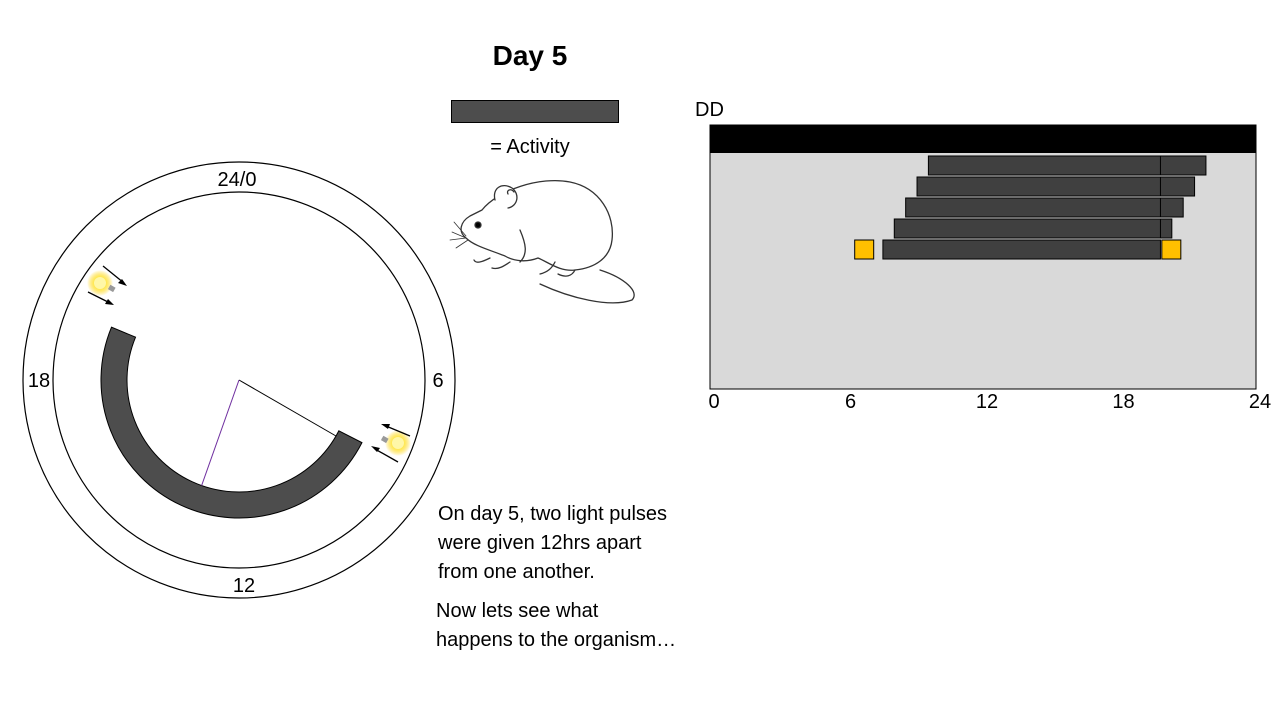 The width and height of the screenshot is (1280, 720). What do you see at coordinates (1123, 402) in the screenshot?
I see `actogram-x-tick-label: 18` at bounding box center [1123, 402].